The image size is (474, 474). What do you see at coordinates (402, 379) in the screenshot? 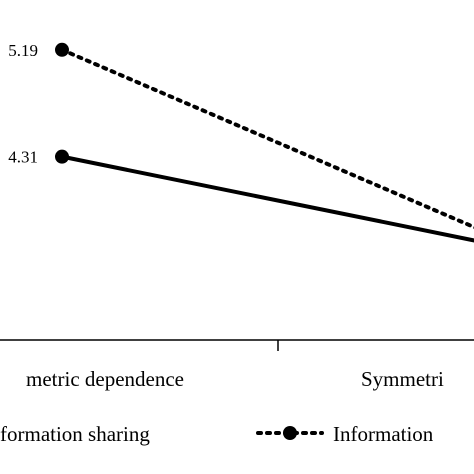
I see `x-tick-label-2: Symmetri` at bounding box center [402, 379].